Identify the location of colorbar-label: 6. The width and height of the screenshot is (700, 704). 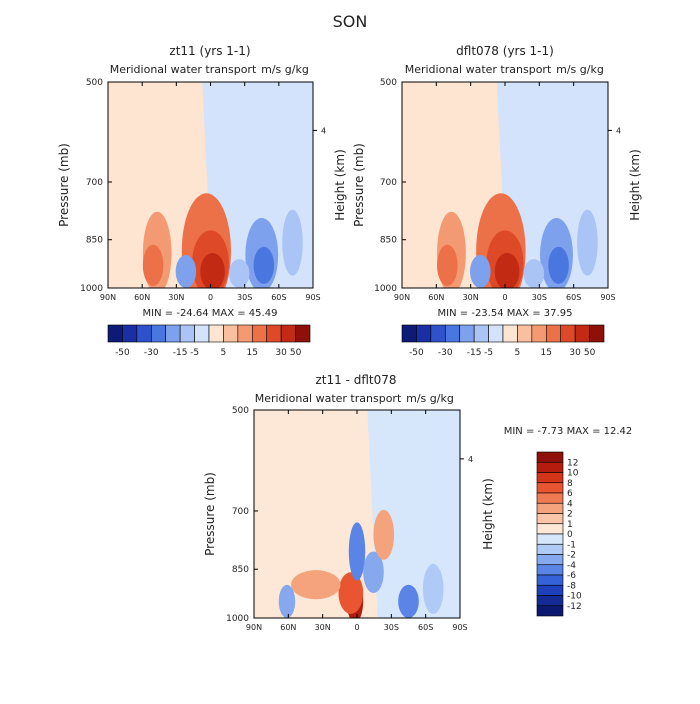
(570, 494).